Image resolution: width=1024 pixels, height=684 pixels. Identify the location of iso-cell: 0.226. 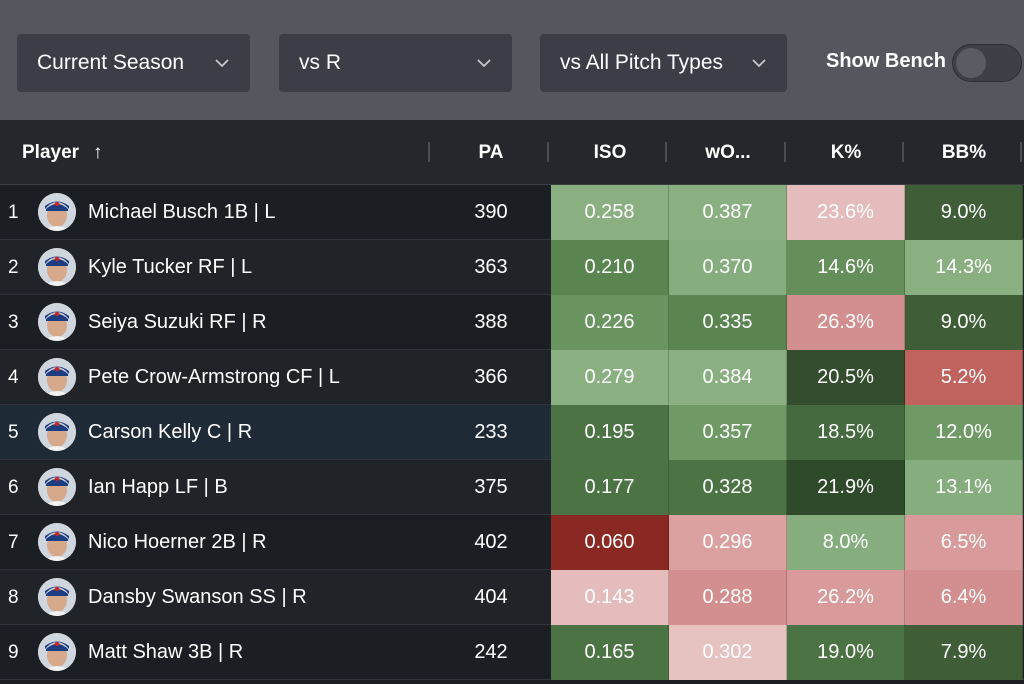
(610, 322).